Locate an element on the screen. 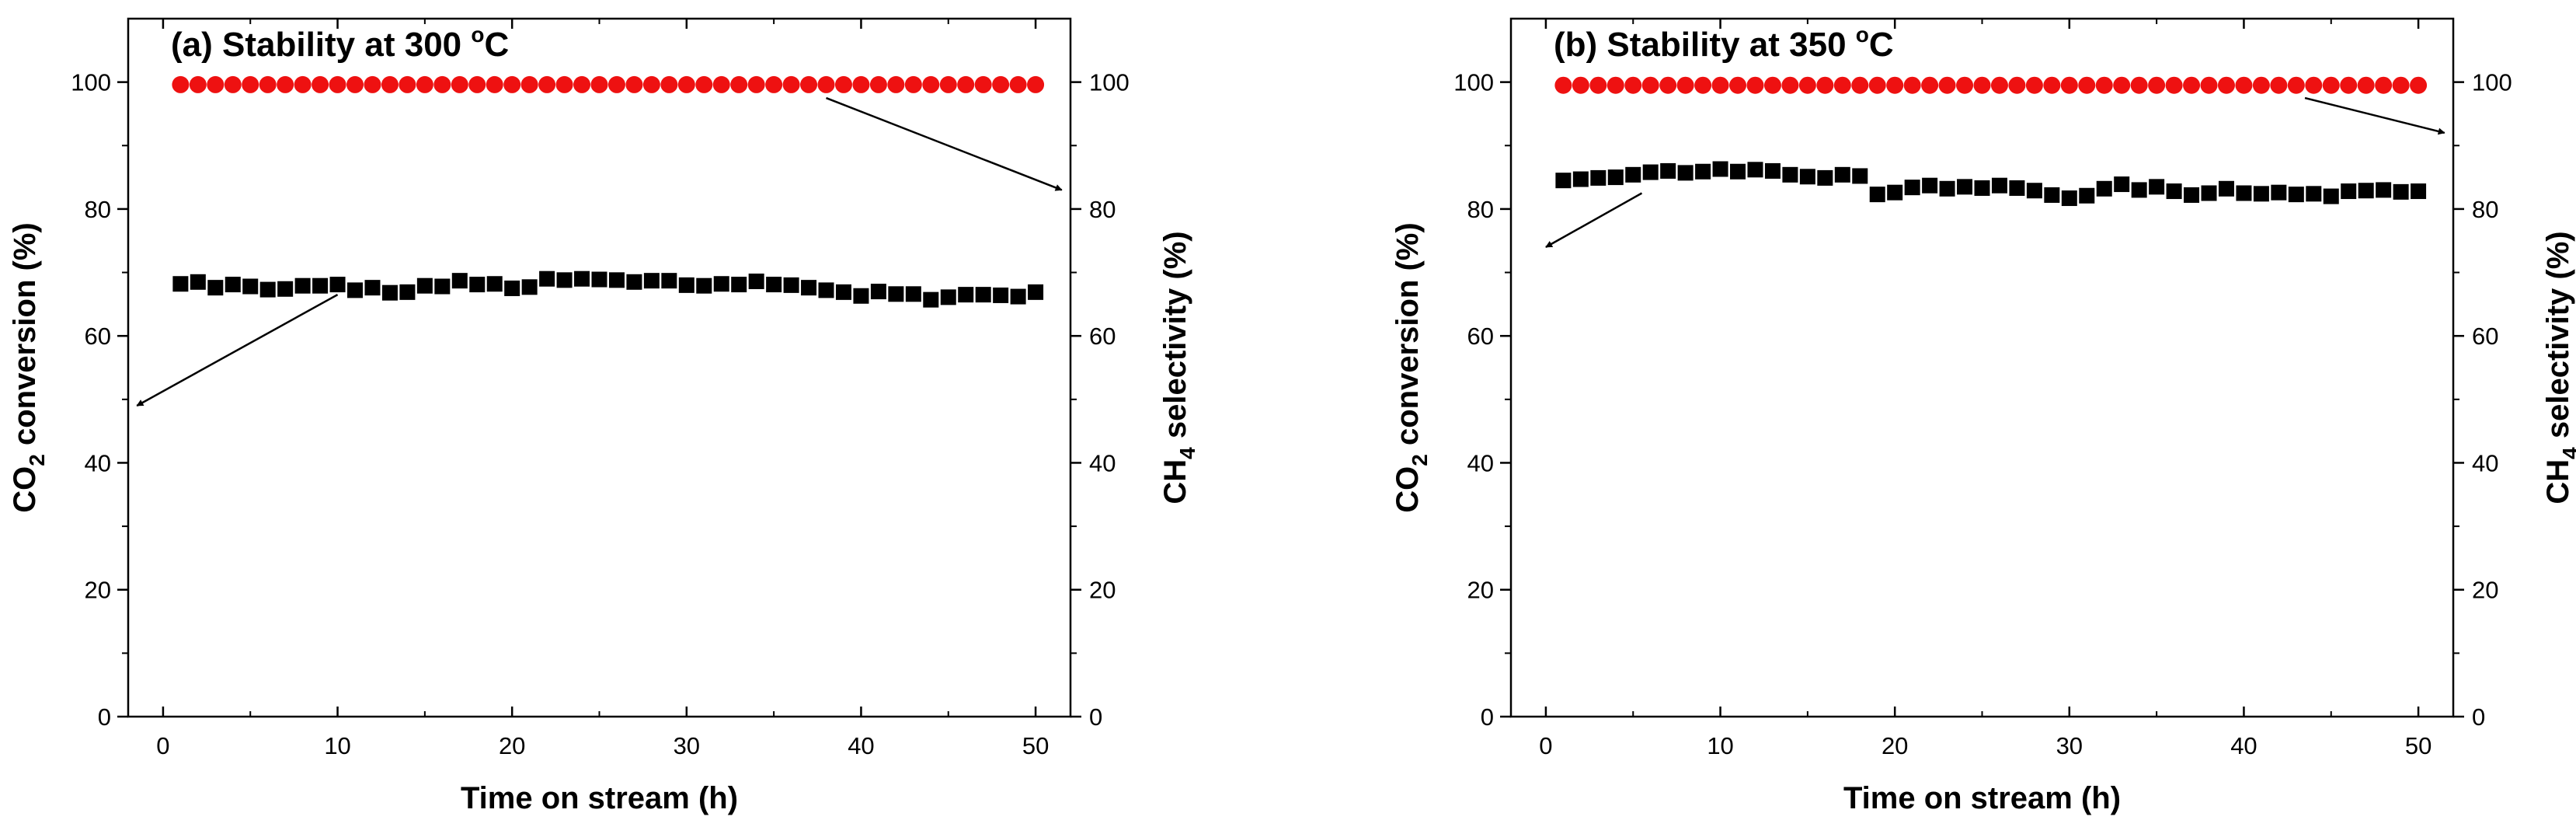  y-right-title-sub: 4 is located at coordinates (1187, 453).